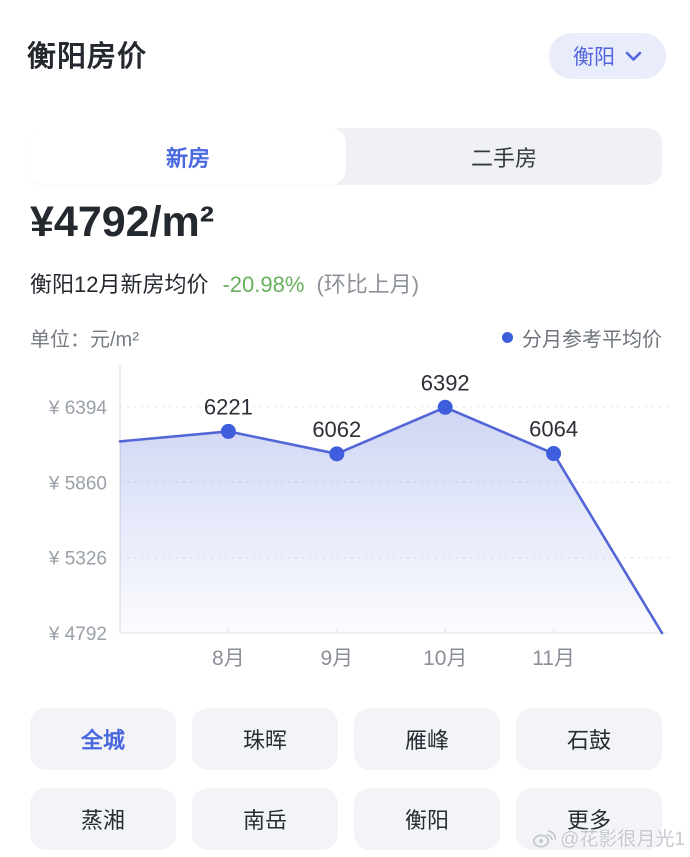  Describe the element at coordinates (594, 57) in the screenshot. I see `city-selector-label: 衡阳` at that location.